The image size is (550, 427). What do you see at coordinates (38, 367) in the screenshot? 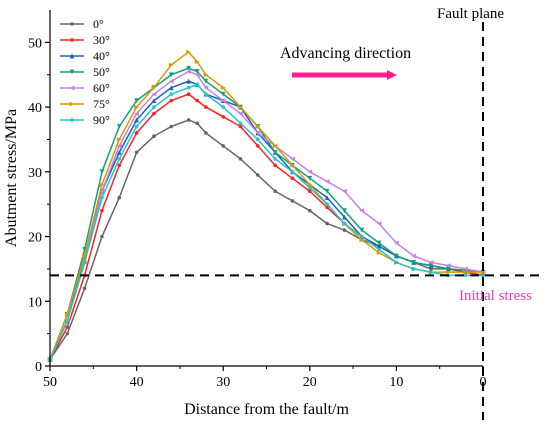
I see `y-tick-label: 0` at bounding box center [38, 367].